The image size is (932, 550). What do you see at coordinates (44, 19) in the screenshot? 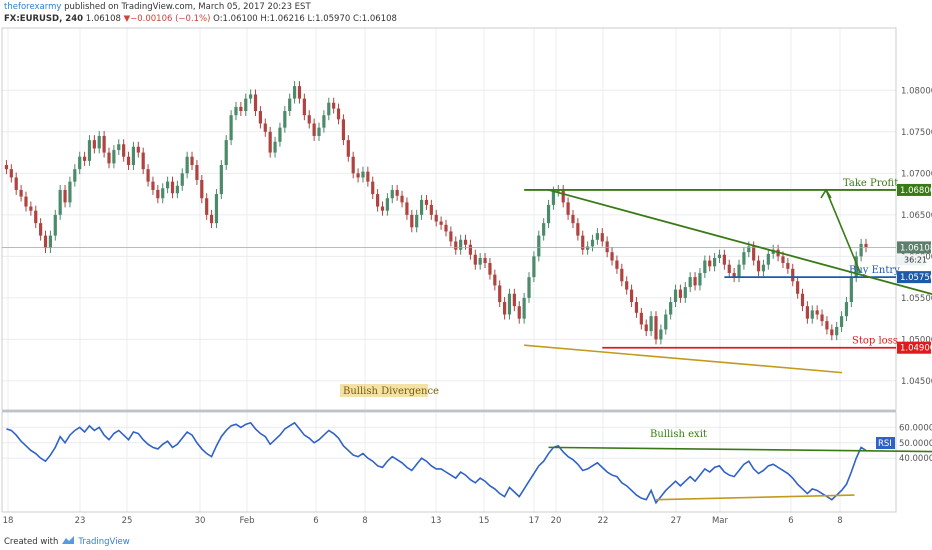
I see `symbol-name: FX:EURUSD, 240` at bounding box center [44, 19].